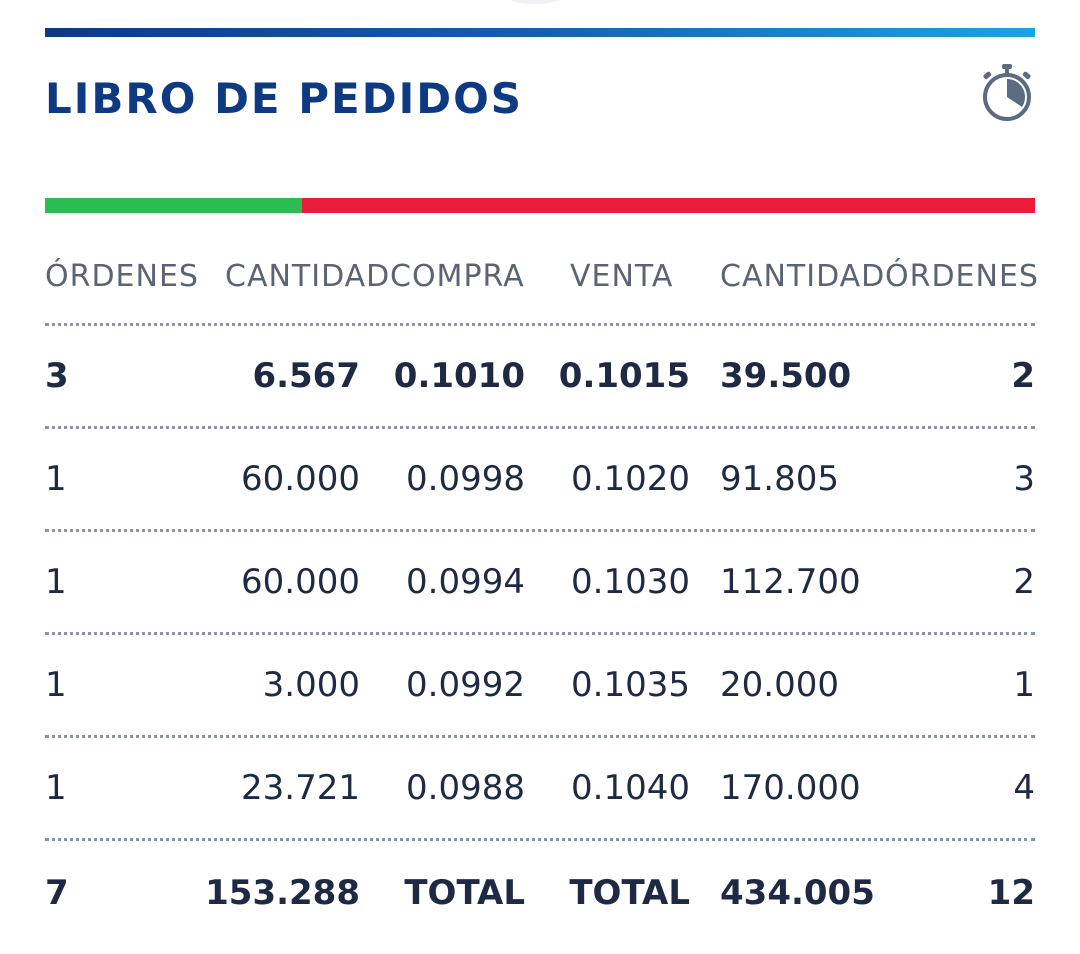 The height and width of the screenshot is (954, 1080). Describe the element at coordinates (464, 892) in the screenshot. I see `total-bid-label: TOTAL` at that location.